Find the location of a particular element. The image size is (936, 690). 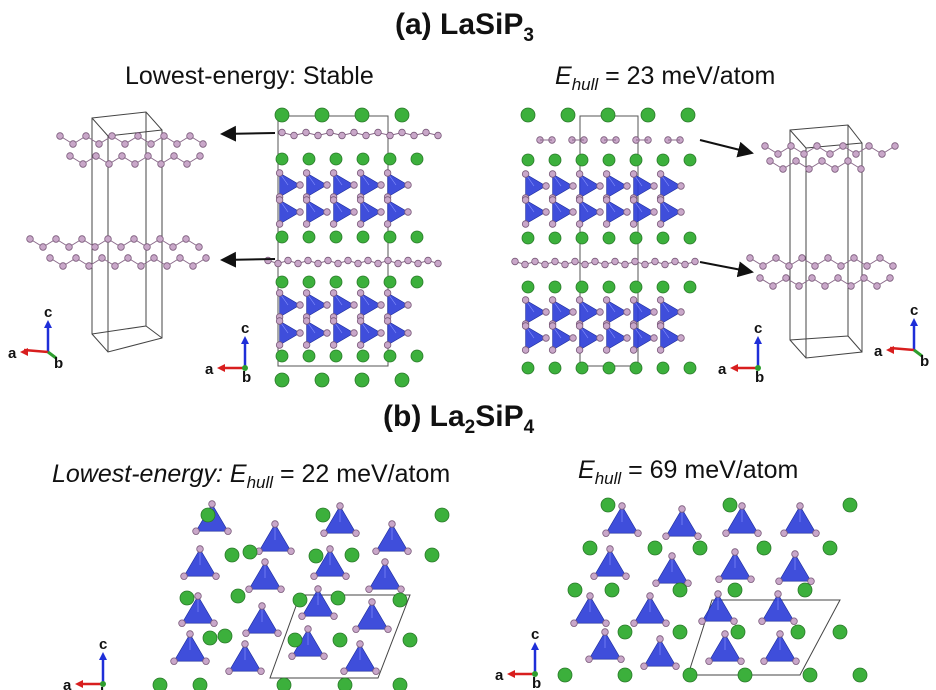

panel-b-title-sub1: 2 is located at coordinates (470, 427).